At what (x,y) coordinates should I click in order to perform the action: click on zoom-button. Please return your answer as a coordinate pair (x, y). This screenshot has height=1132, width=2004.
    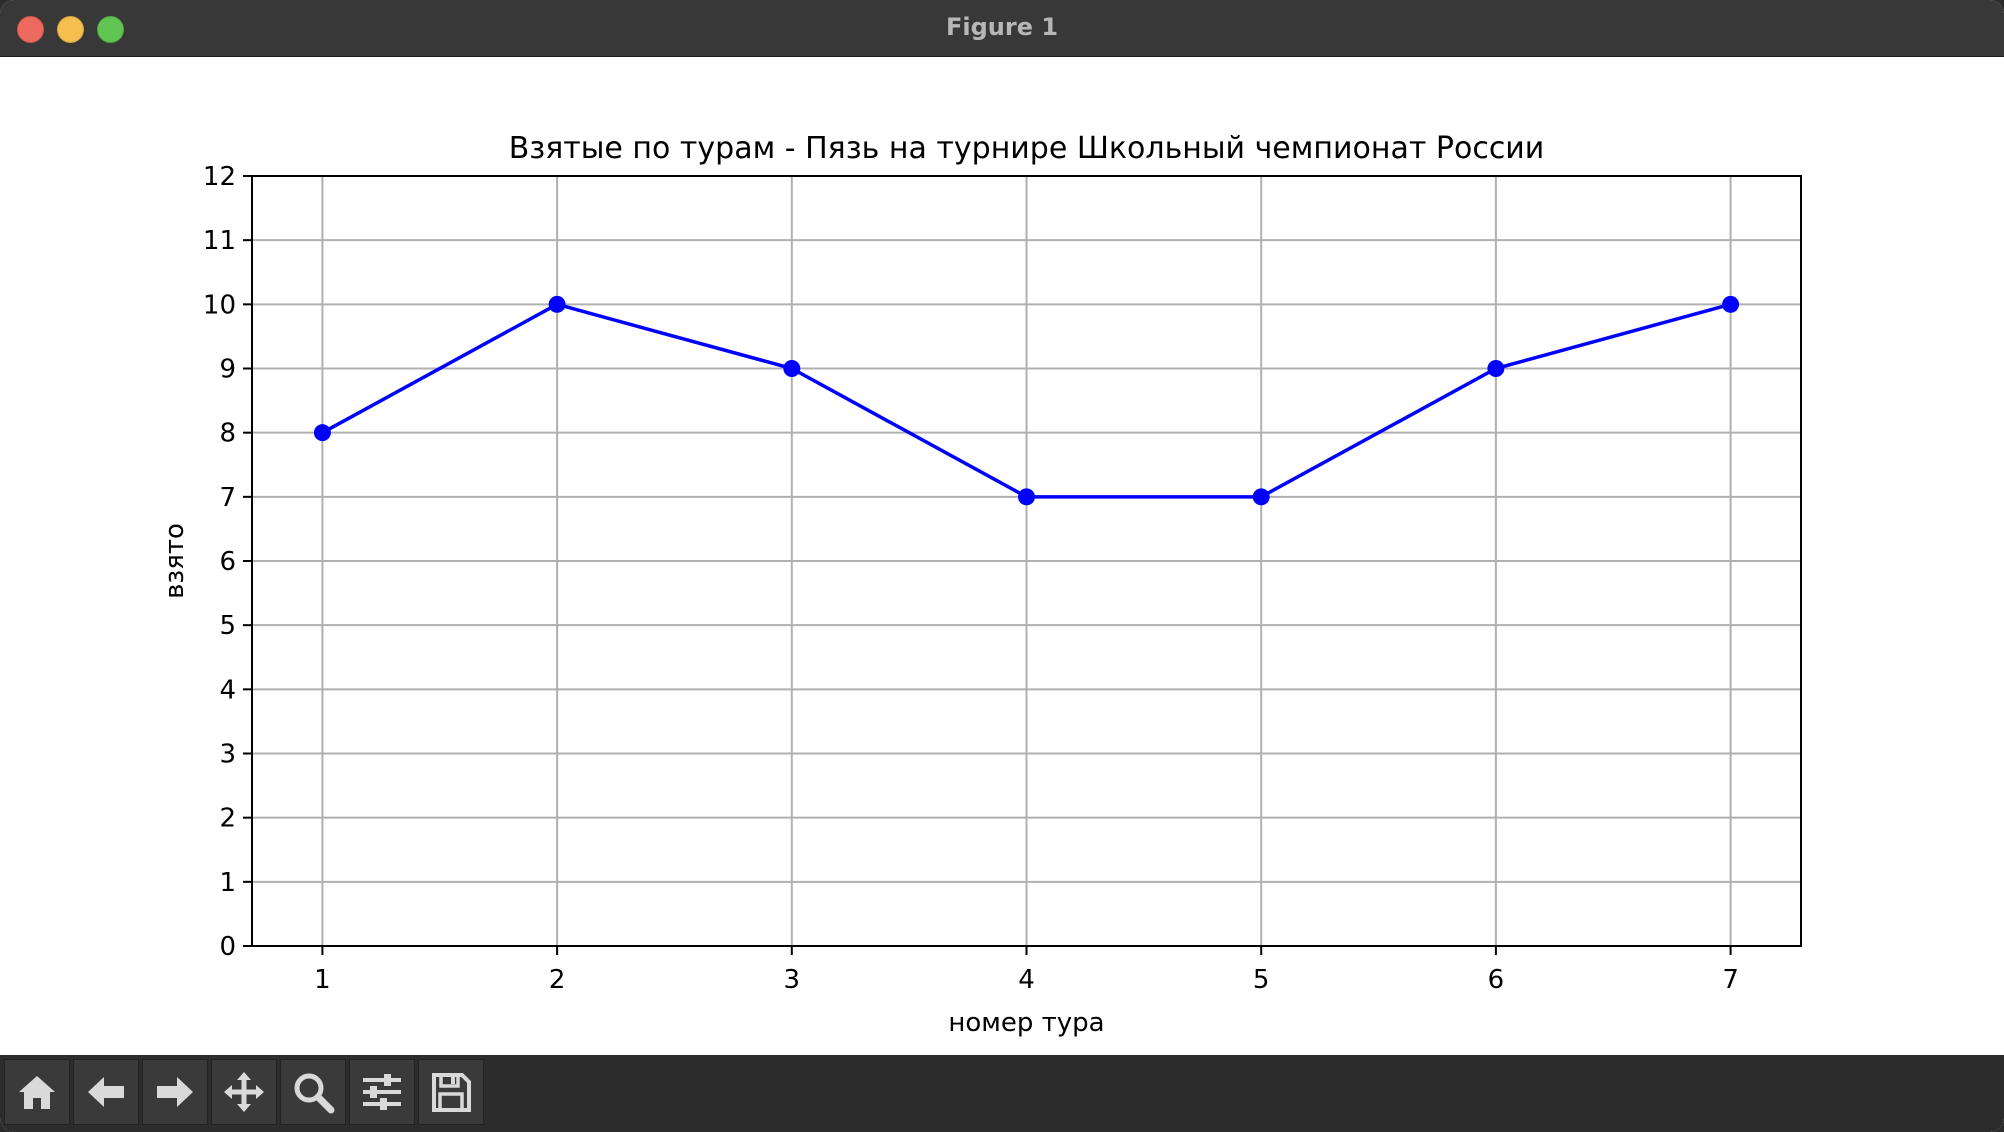
    Looking at the image, I should click on (313, 1092).